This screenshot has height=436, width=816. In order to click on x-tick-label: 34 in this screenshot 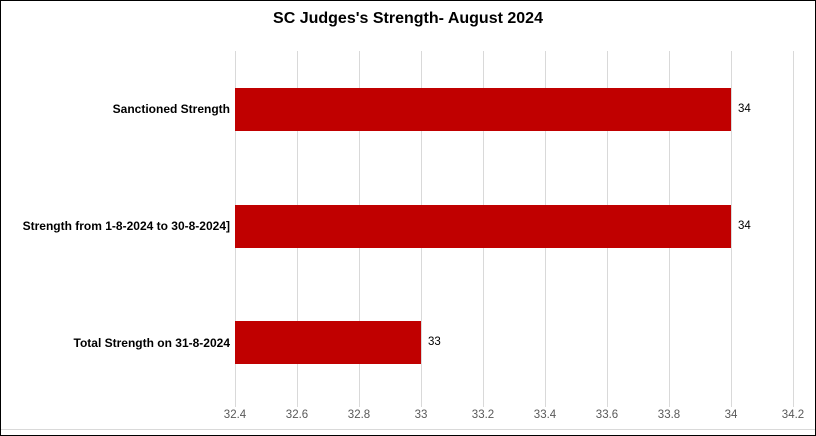, I will do `click(731, 415)`.